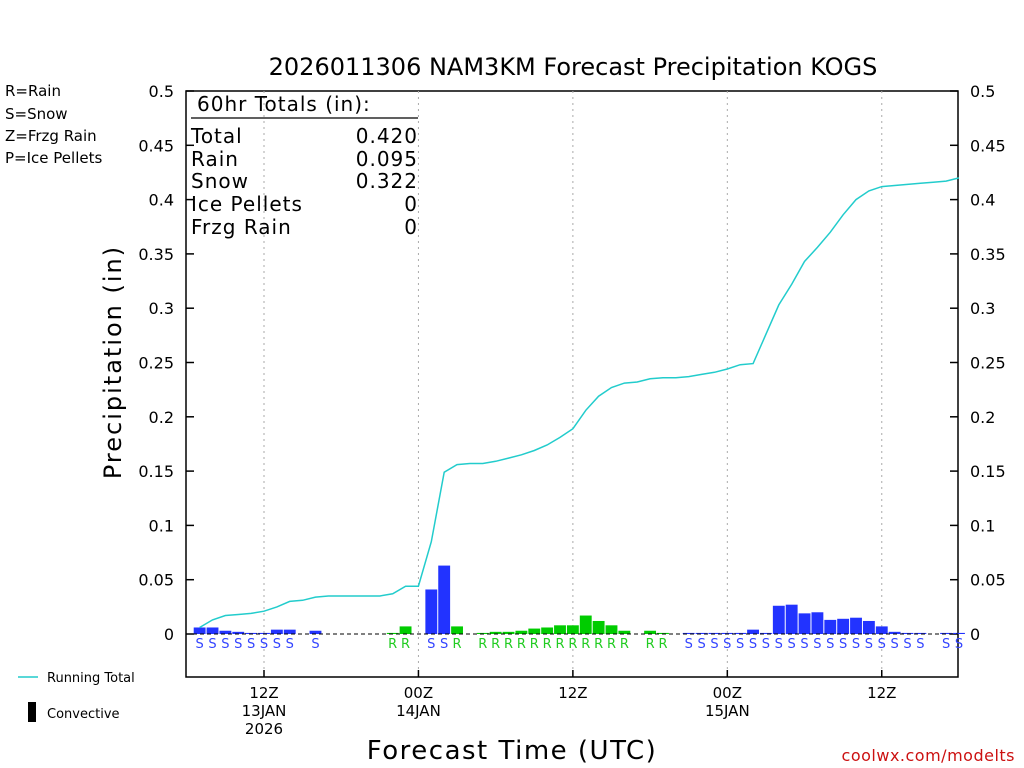  What do you see at coordinates (264, 711) in the screenshot?
I see `x-tick-label: 13JAN` at bounding box center [264, 711].